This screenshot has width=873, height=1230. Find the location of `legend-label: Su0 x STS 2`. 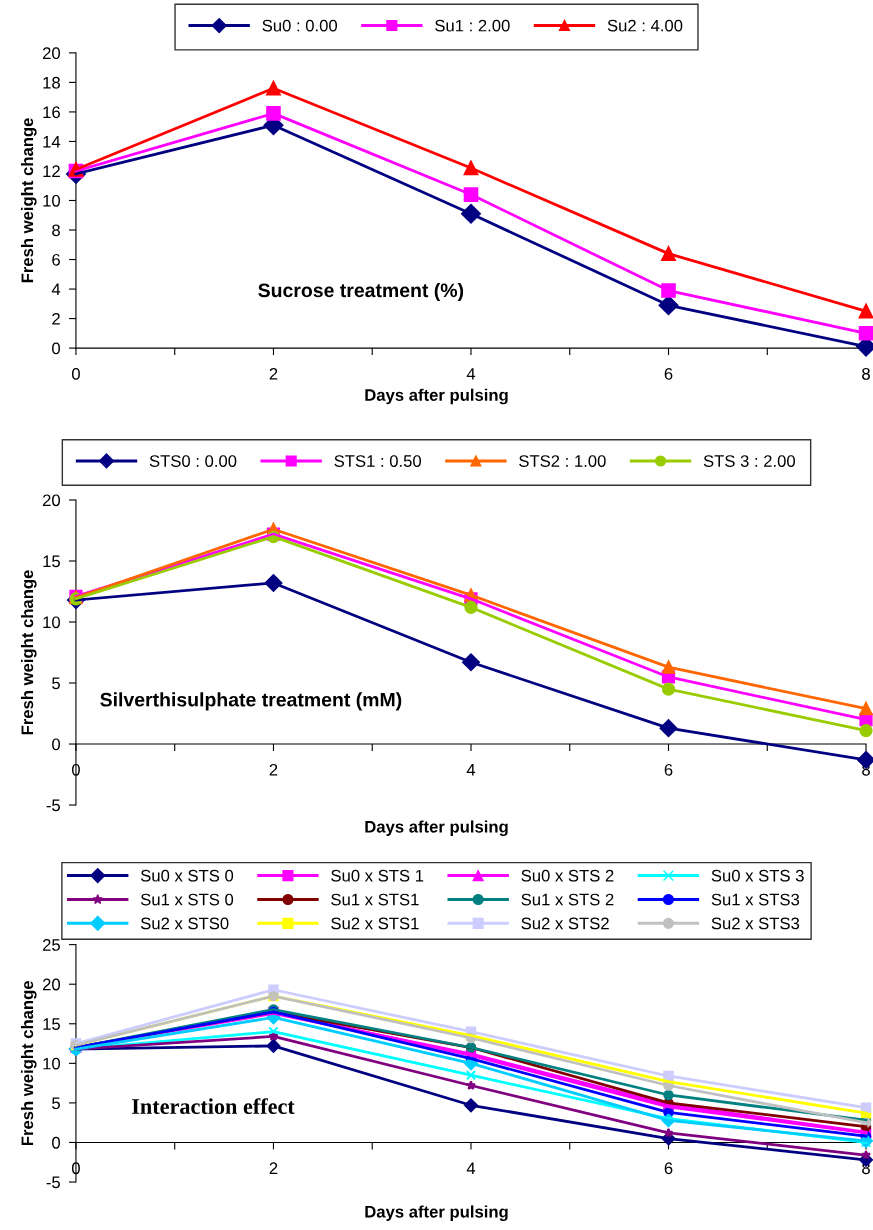

legend-label: Su0 x STS 2 is located at coordinates (567, 875).